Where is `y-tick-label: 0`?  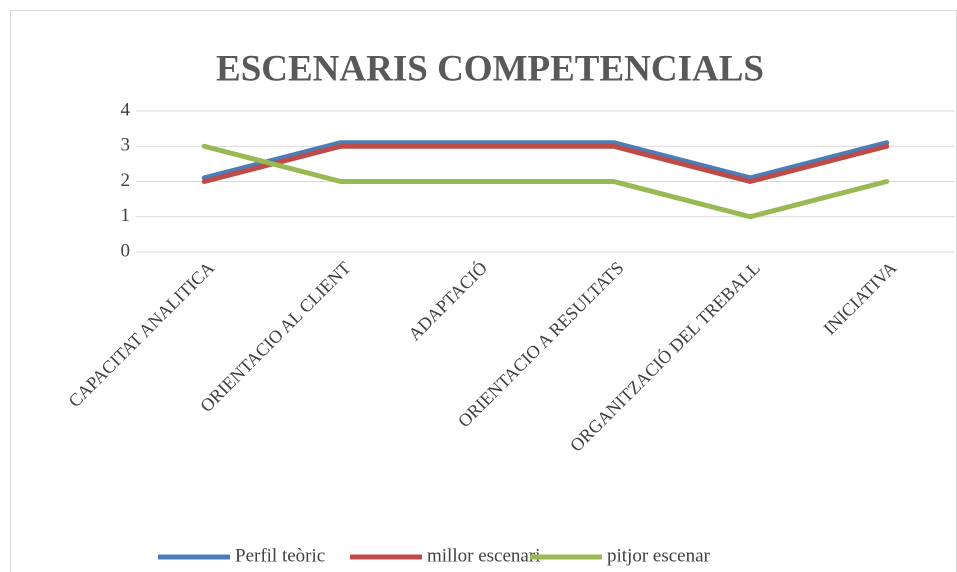
y-tick-label: 0 is located at coordinates (126, 250).